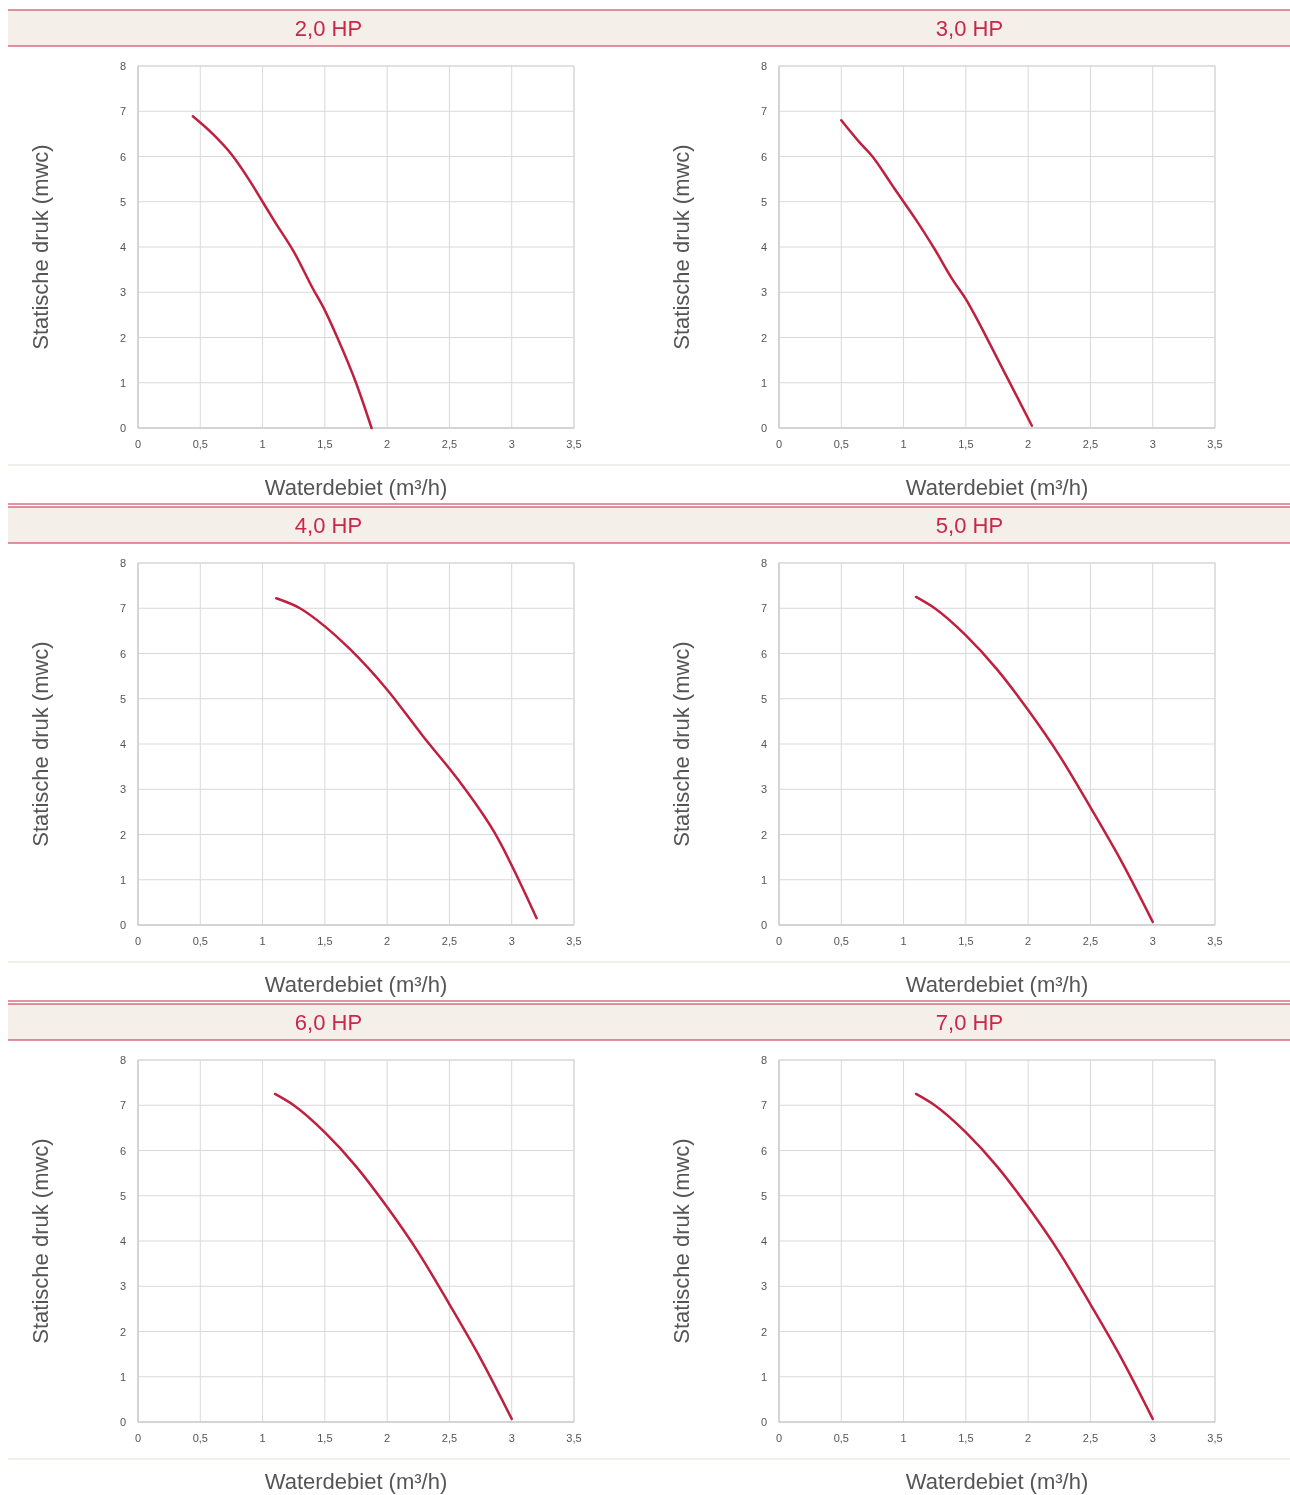  What do you see at coordinates (328, 525) in the screenshot?
I see `chart-title: 4,0 HP` at bounding box center [328, 525].